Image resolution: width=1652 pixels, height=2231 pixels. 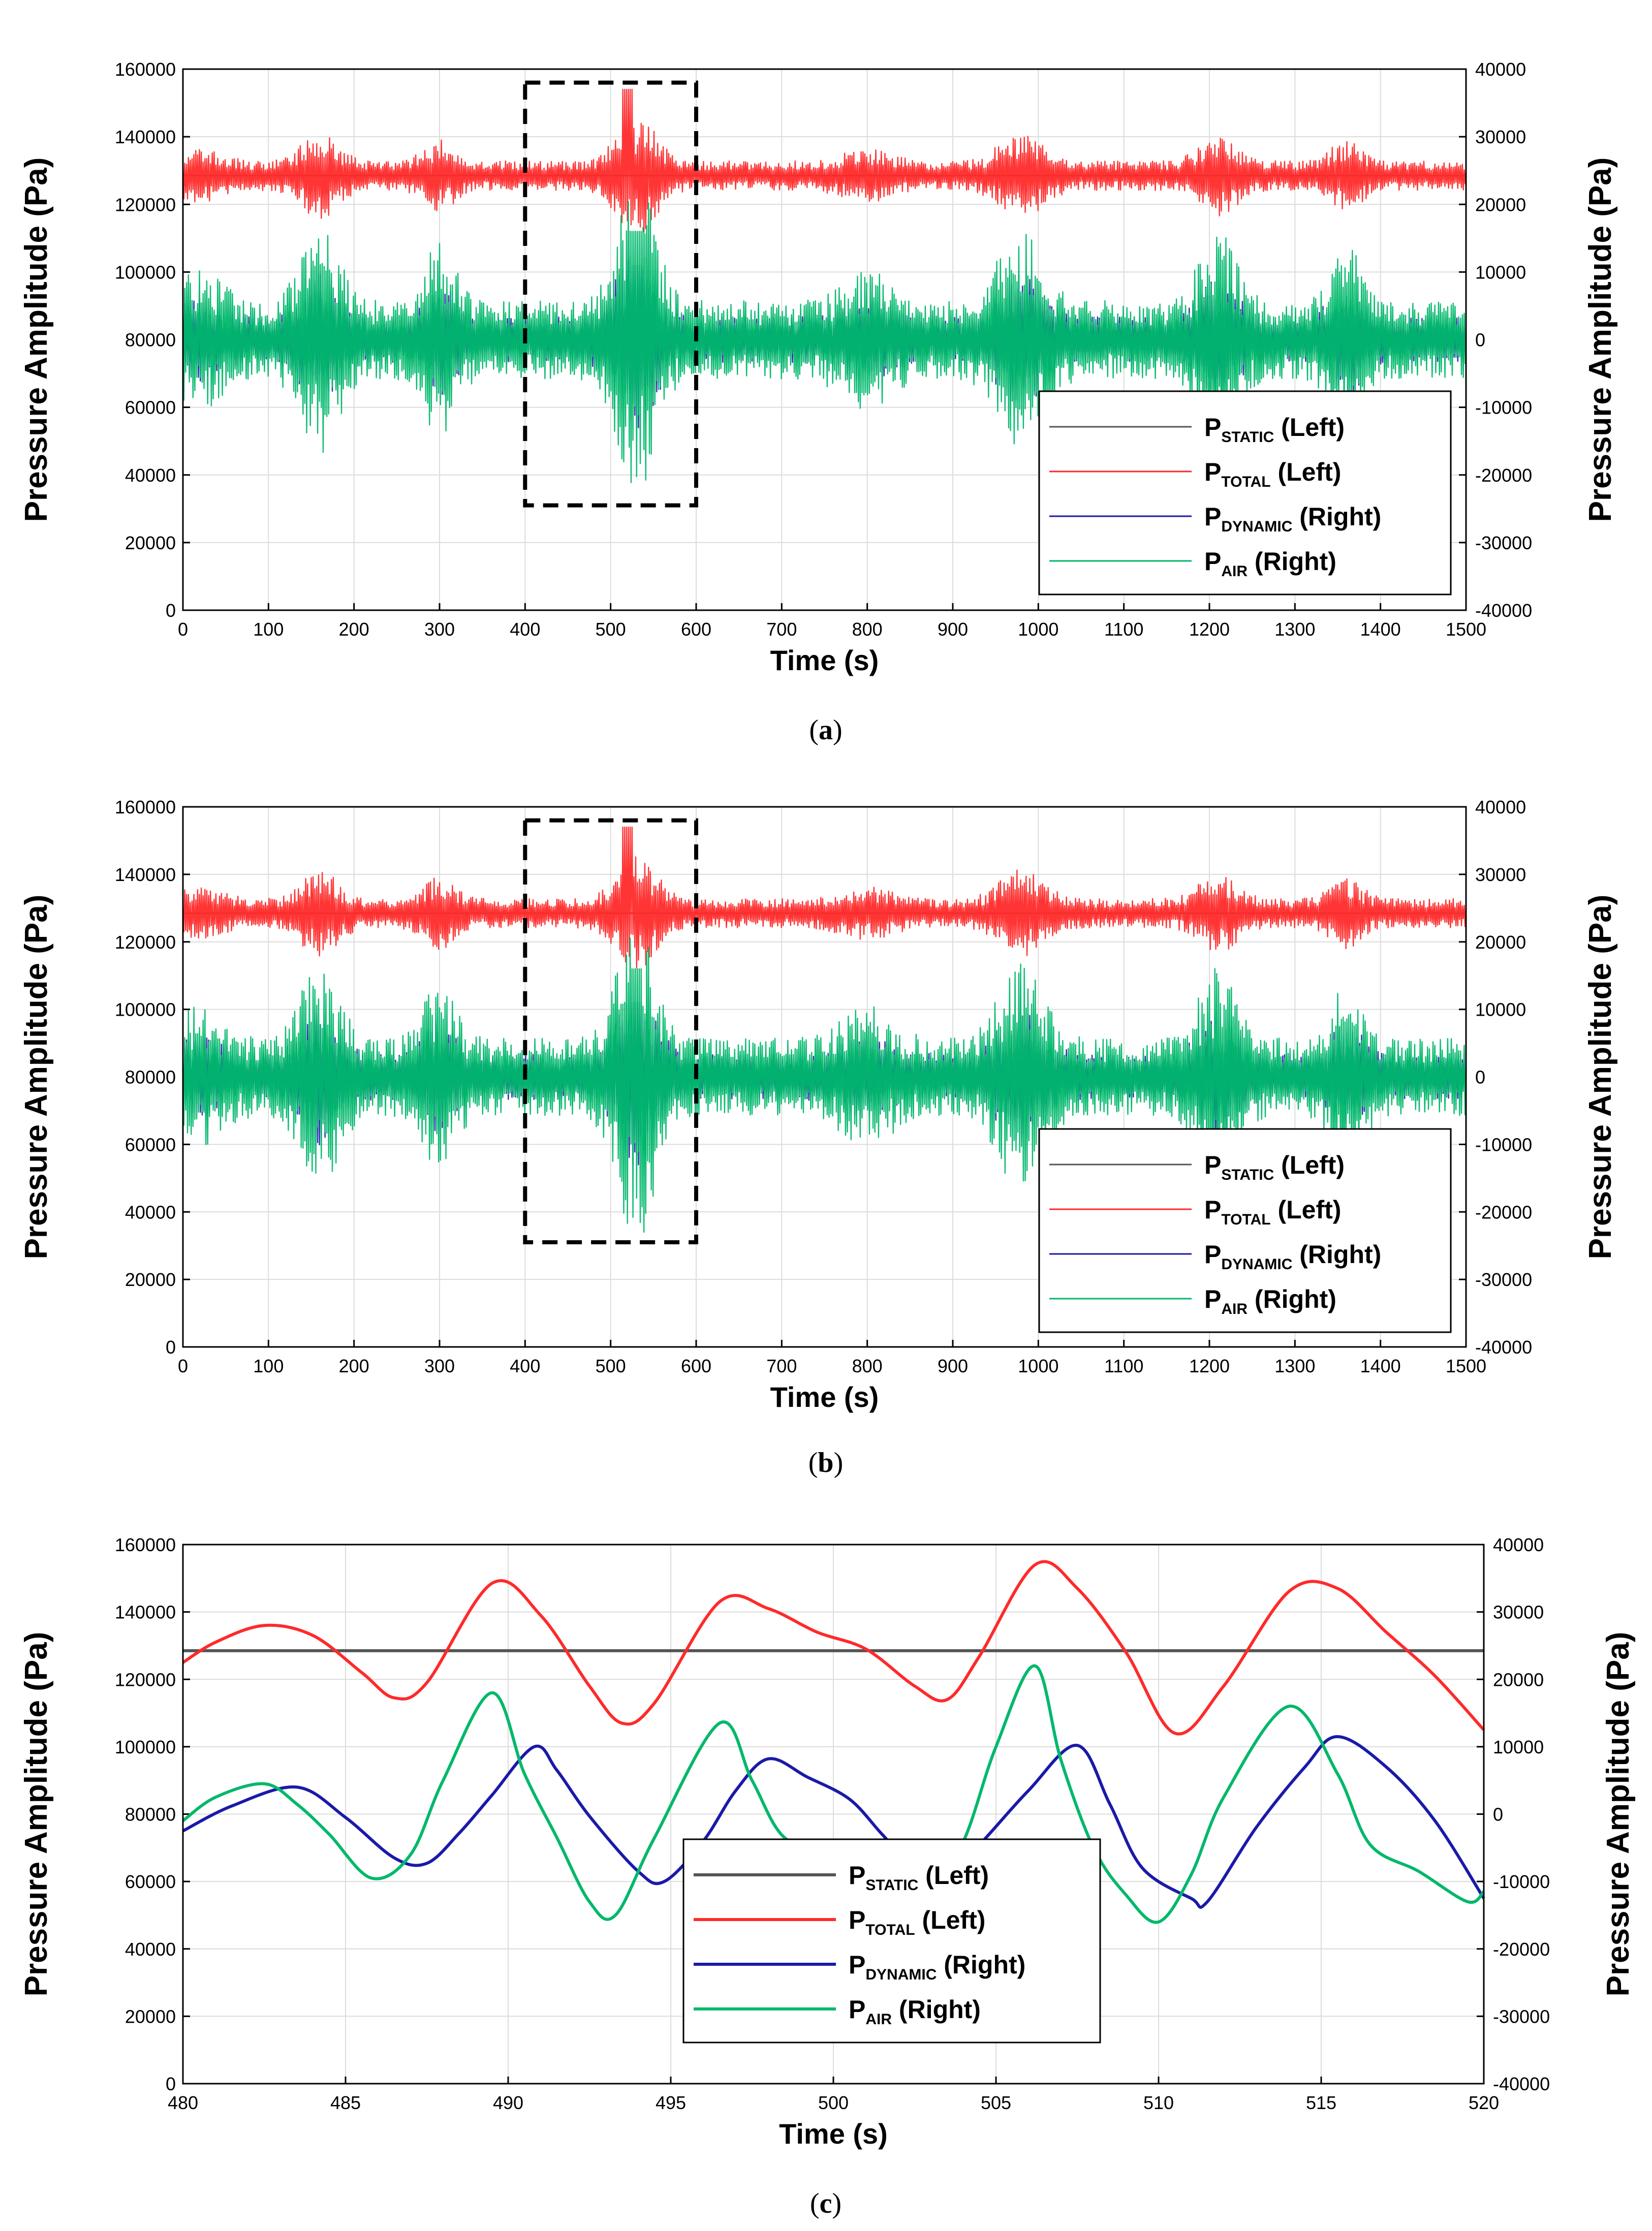 I want to click on series-line-dynamic, so click(x=833, y=1822).